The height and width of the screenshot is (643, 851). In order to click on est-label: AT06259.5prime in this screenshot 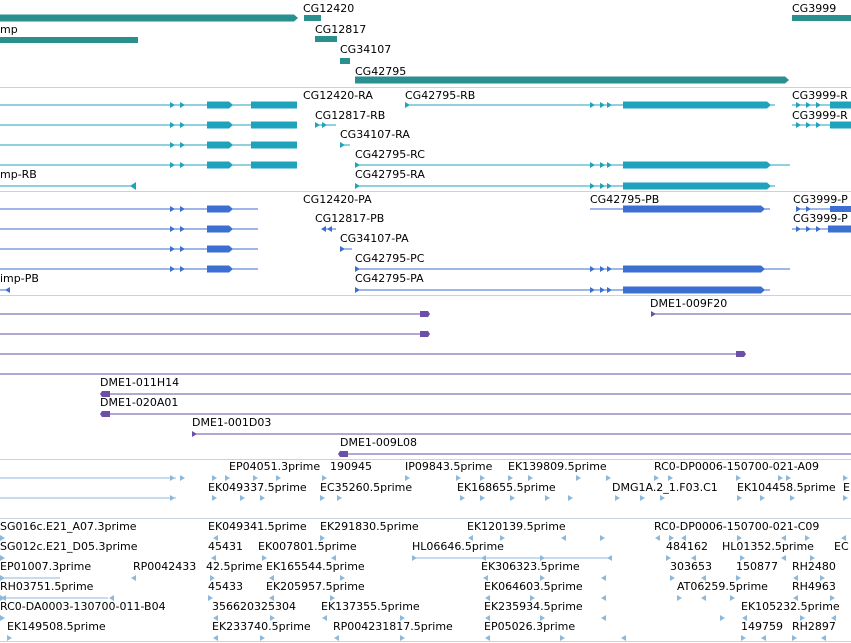, I will do `click(722, 586)`.